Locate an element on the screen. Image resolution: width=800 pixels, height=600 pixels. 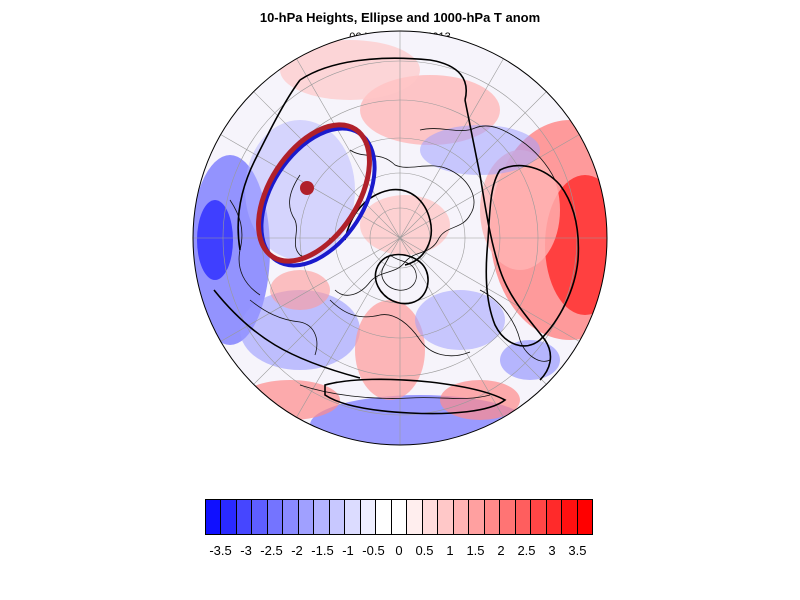
colorbar-tick-label: 1.5 is located at coordinates (475, 550).